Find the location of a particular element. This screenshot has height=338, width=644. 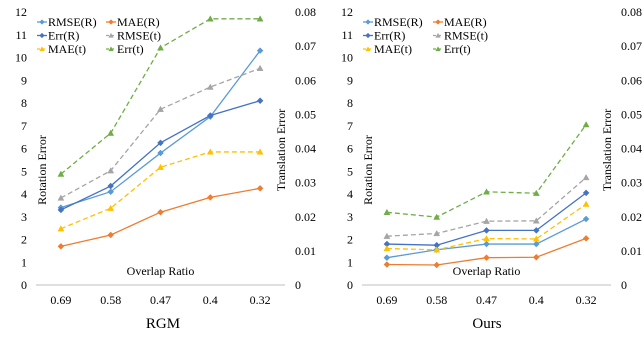

series-line-rmser is located at coordinates (160, 129).